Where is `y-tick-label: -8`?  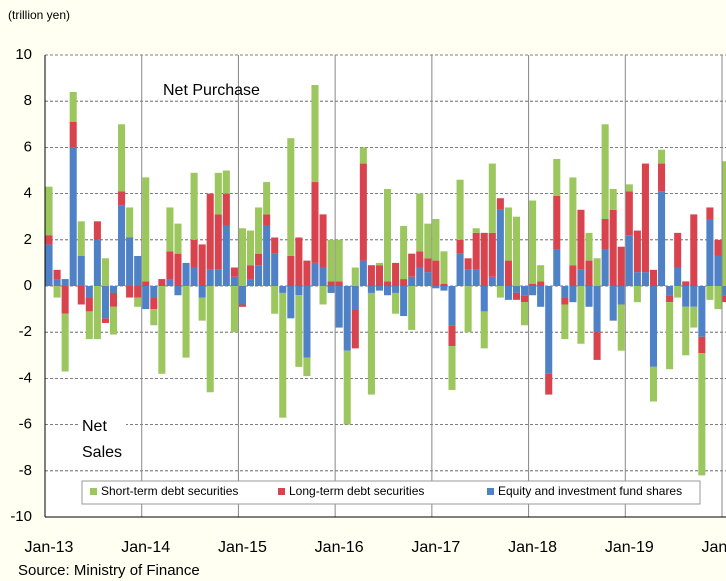
y-tick-label: -8 is located at coordinates (25, 470).